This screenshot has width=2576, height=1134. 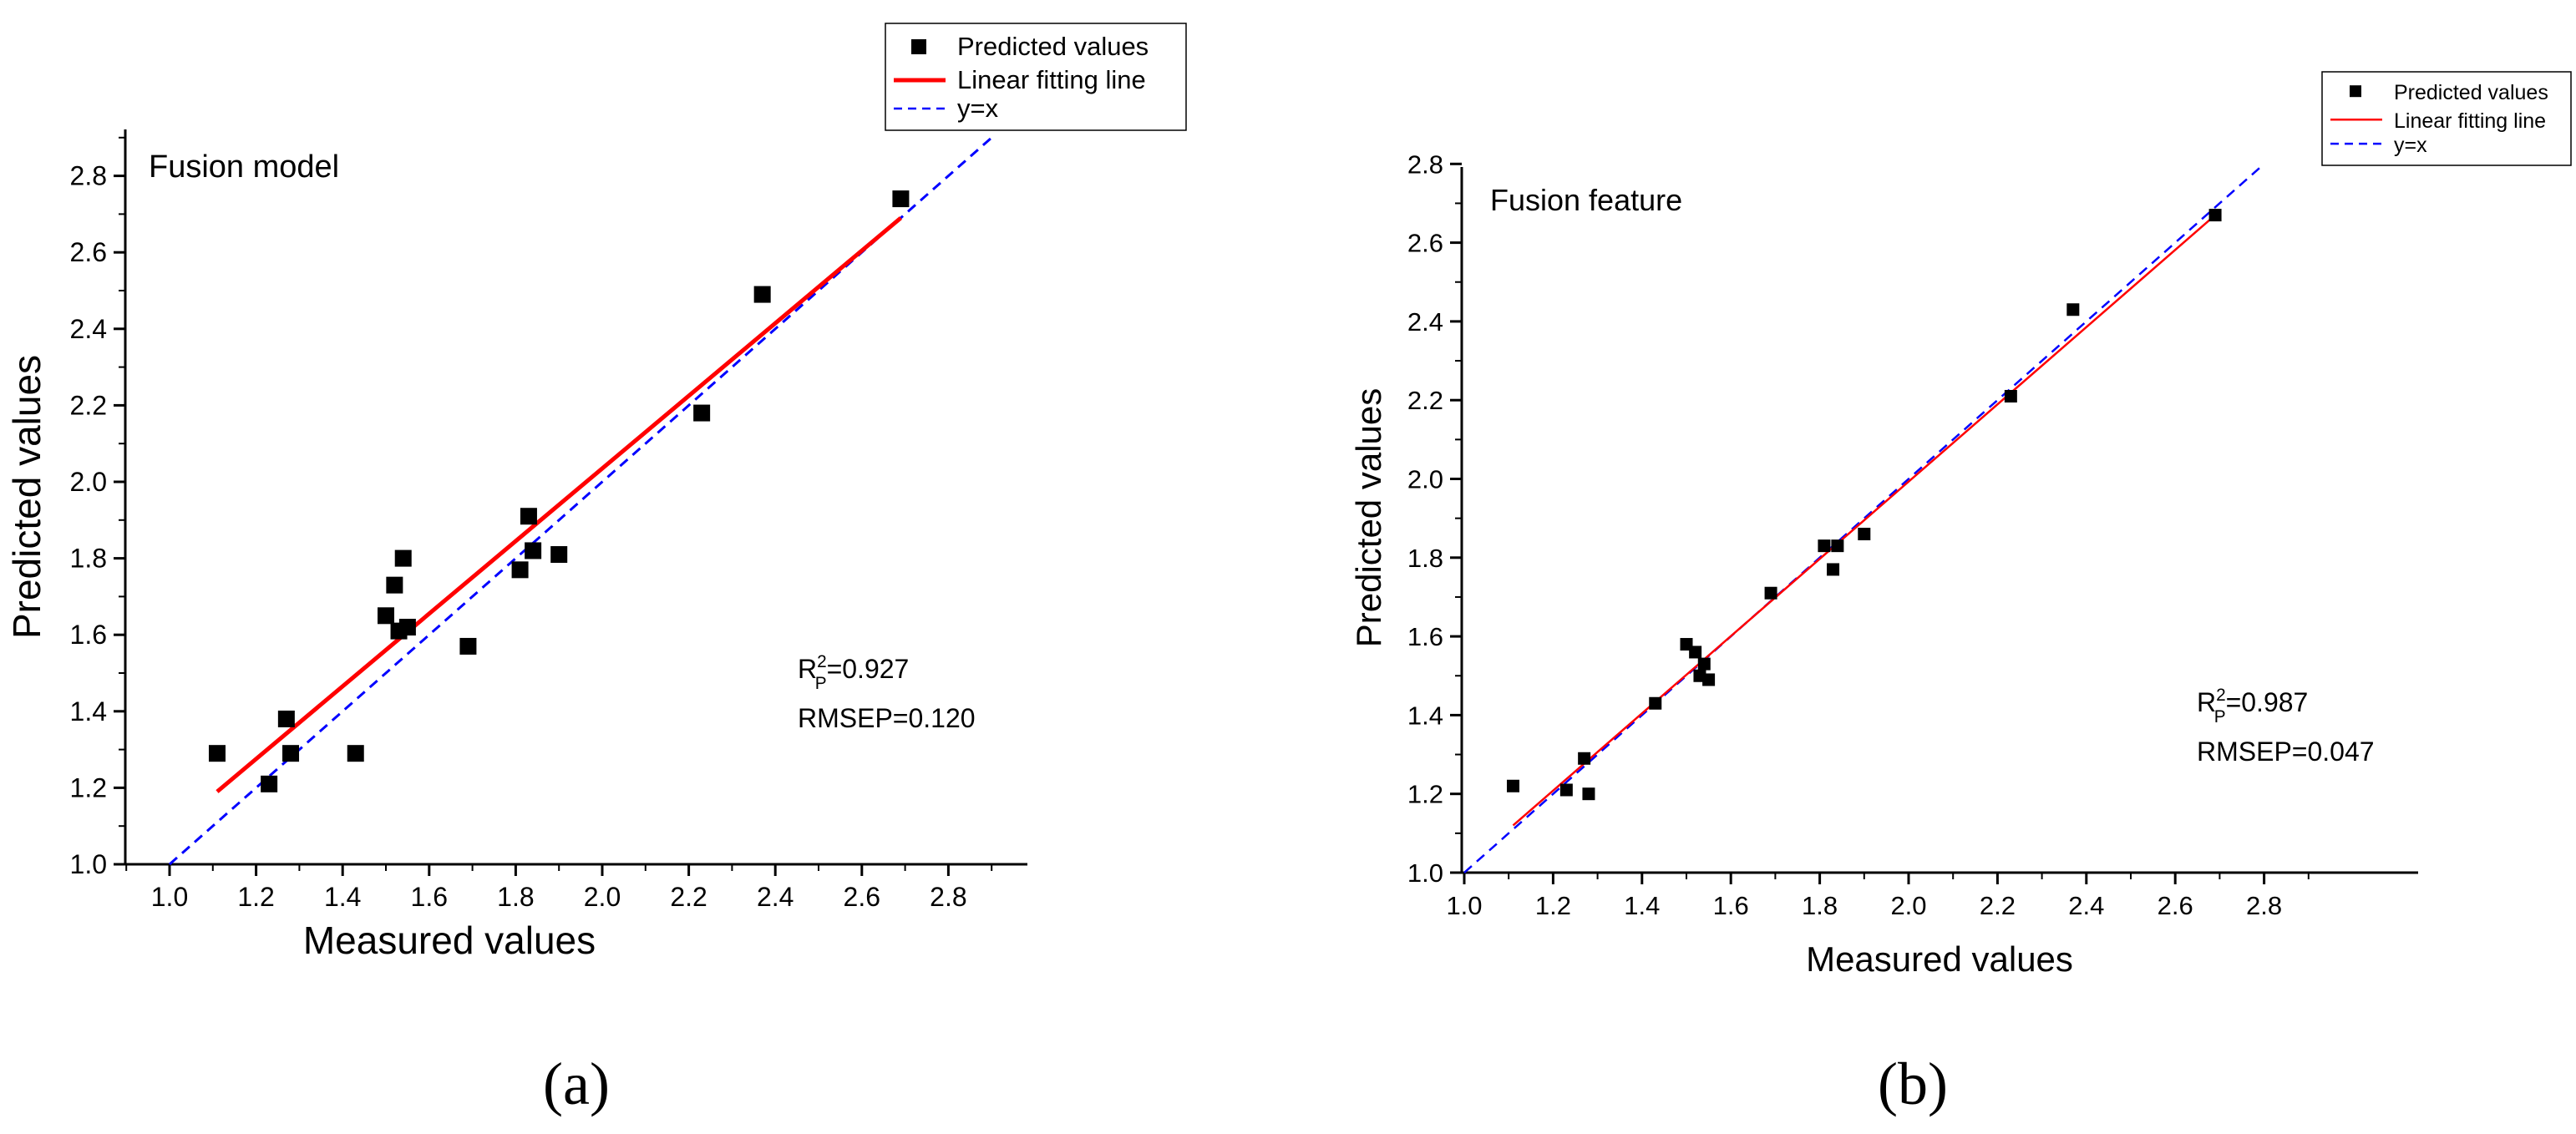 What do you see at coordinates (1913, 1083) in the screenshot?
I see `panel-label: (b)` at bounding box center [1913, 1083].